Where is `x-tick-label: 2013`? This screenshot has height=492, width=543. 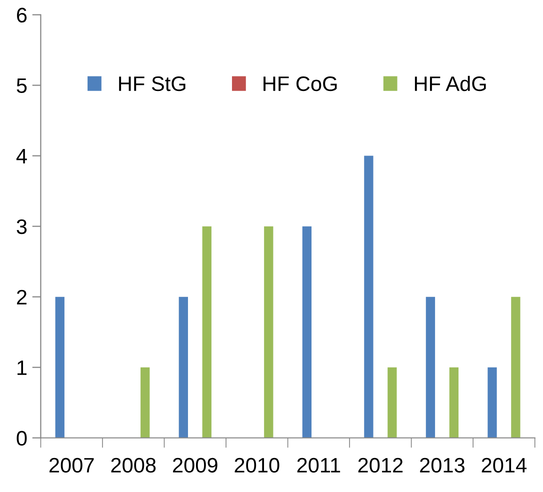 x-tick-label: 2013 is located at coordinates (442, 465).